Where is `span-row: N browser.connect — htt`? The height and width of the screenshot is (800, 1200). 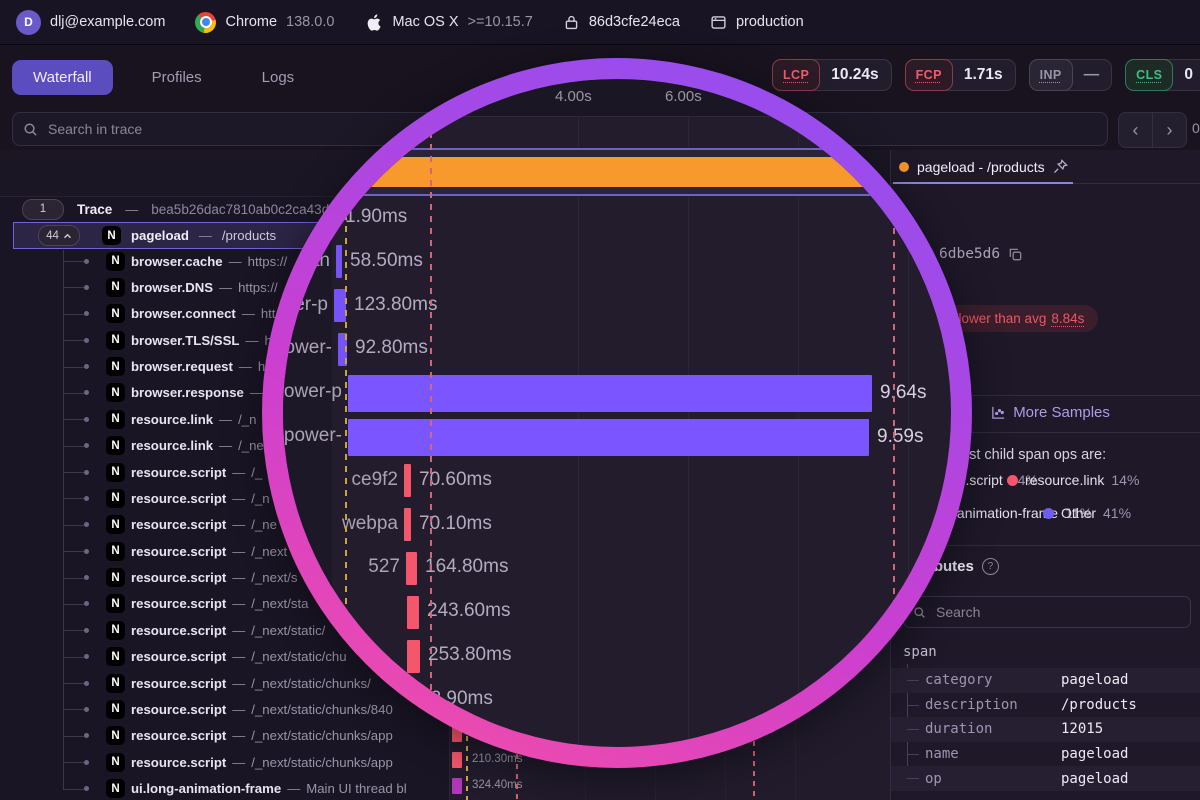 span-row: N browser.connect — htt is located at coordinates (224, 314).